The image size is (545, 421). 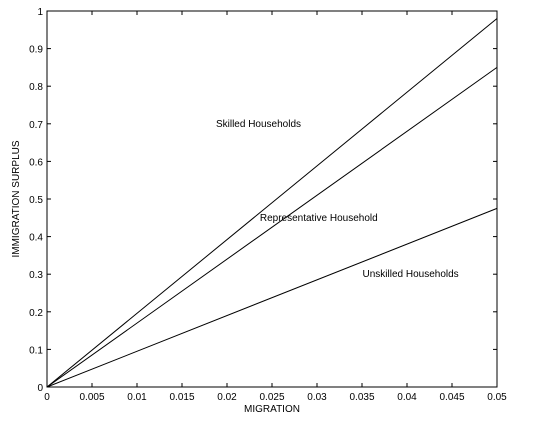 I want to click on x-tick-label: 0.025, so click(x=271, y=397).